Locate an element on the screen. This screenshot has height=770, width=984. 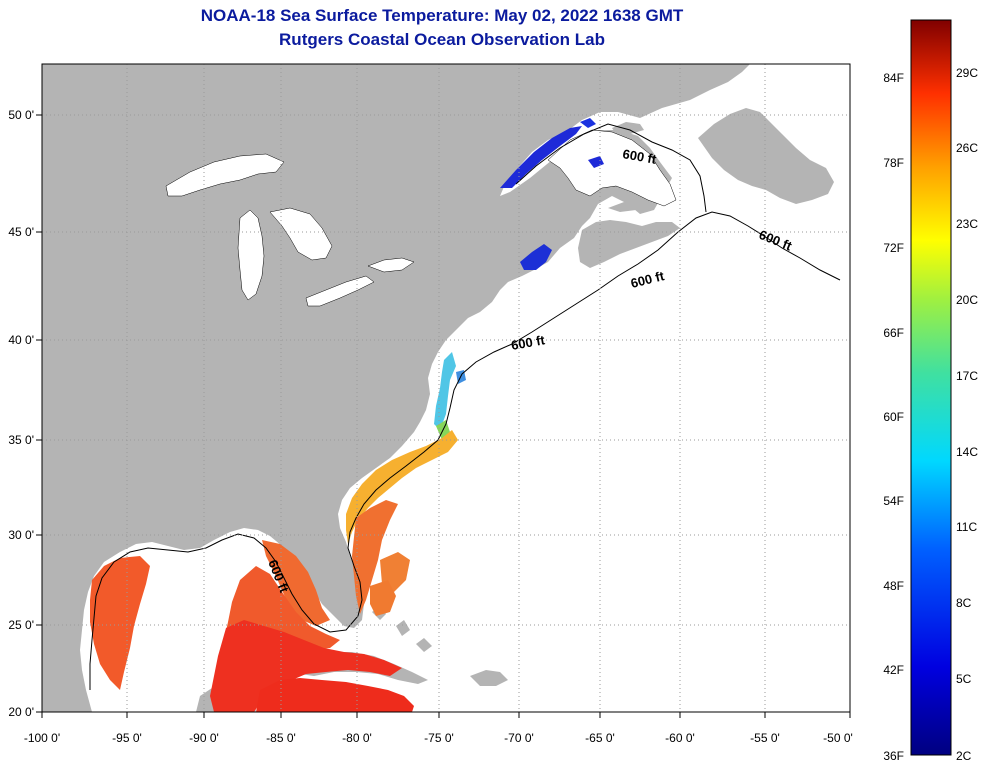
cb-c-label: 23C is located at coordinates (967, 224).